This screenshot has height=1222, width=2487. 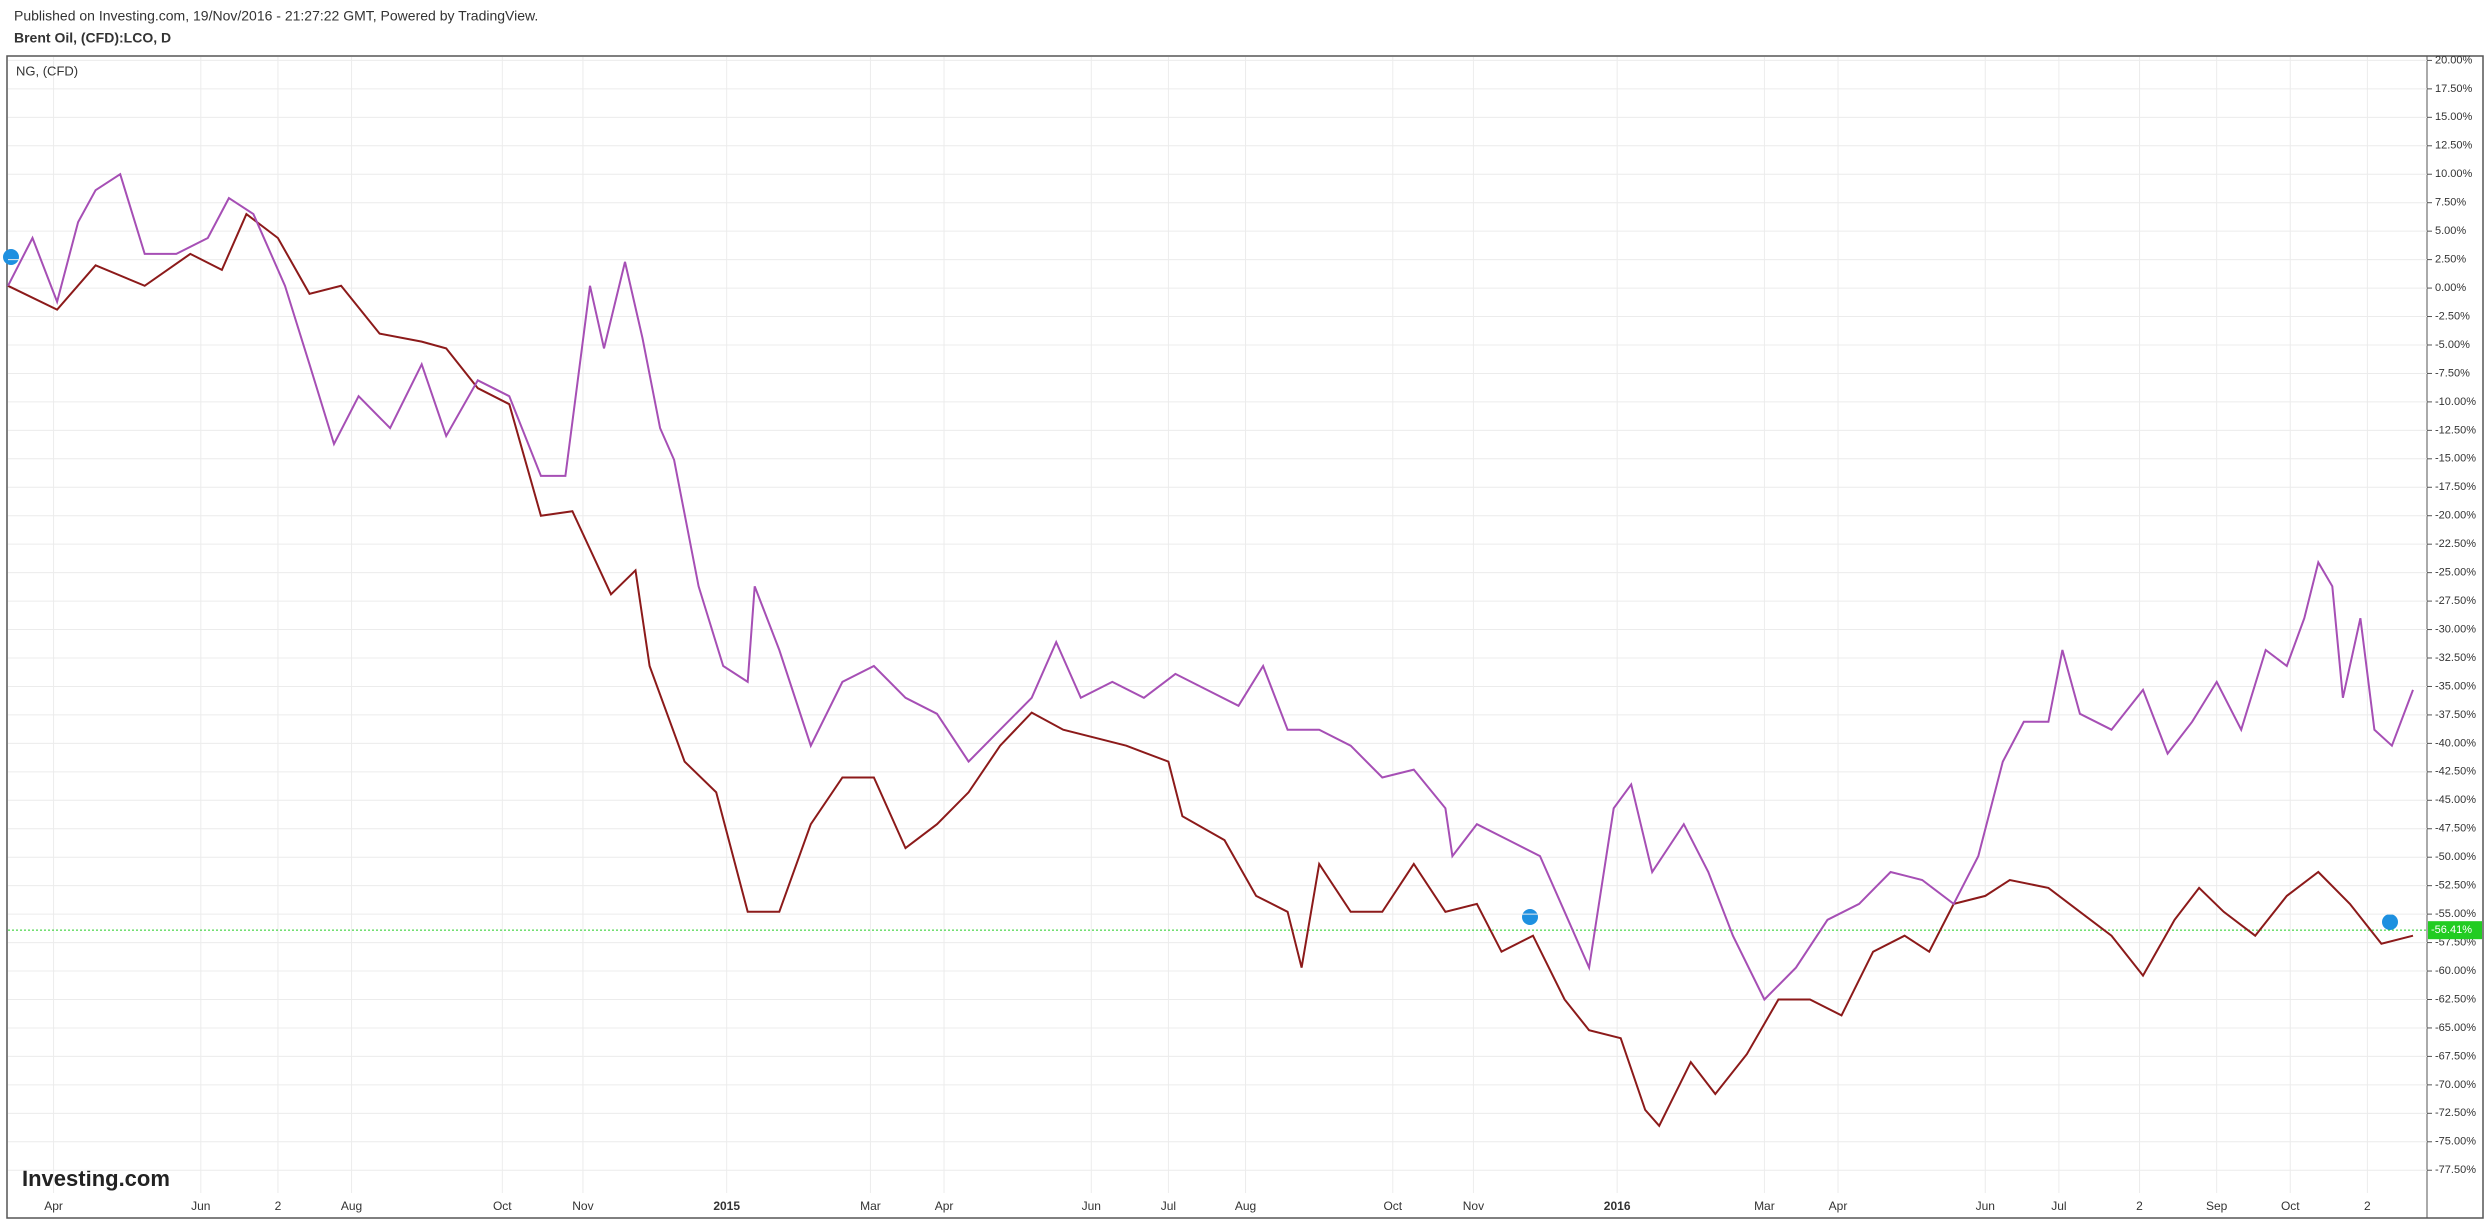 What do you see at coordinates (1617, 1206) in the screenshot?
I see `x-tick-label: 2016` at bounding box center [1617, 1206].